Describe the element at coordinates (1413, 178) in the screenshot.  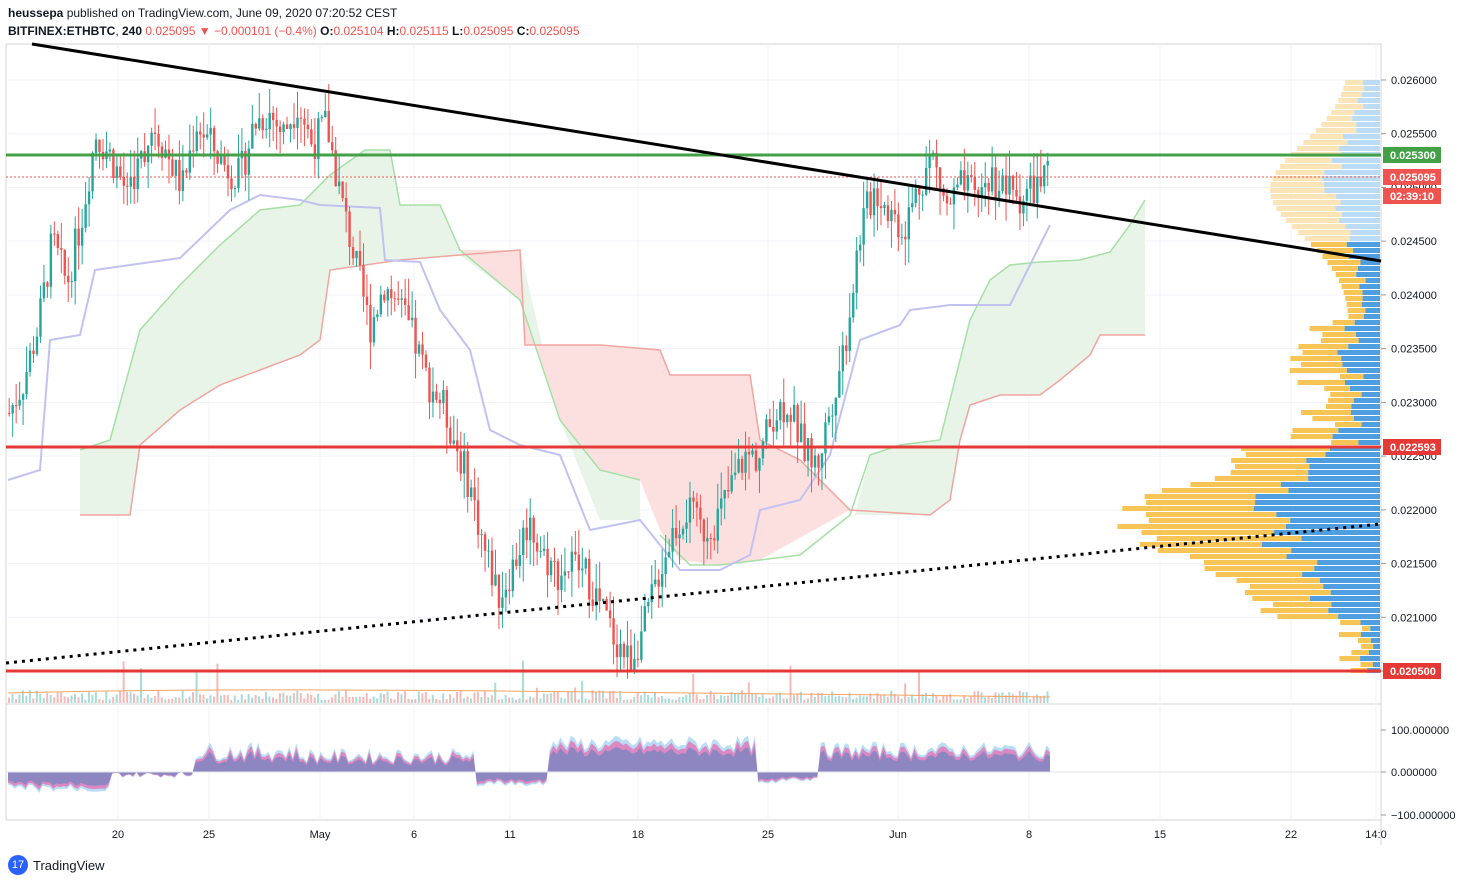
I see `price-tag-label: 0.025095` at that location.